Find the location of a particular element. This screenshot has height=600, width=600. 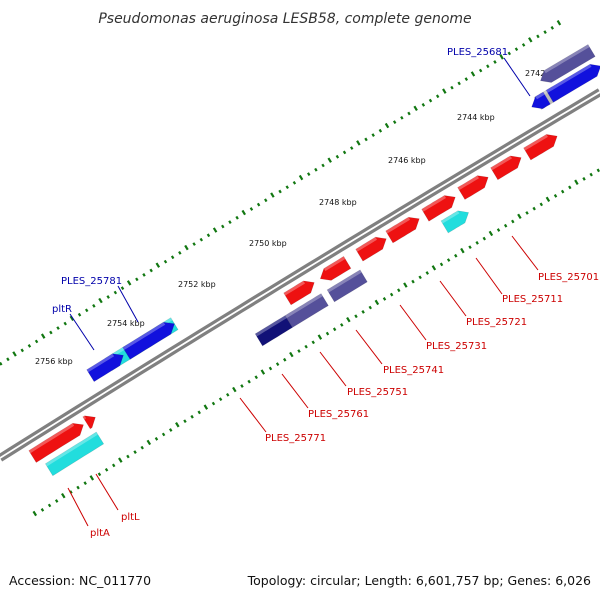

gene-ples-25761b-highlight is located at coordinates (304, 306).